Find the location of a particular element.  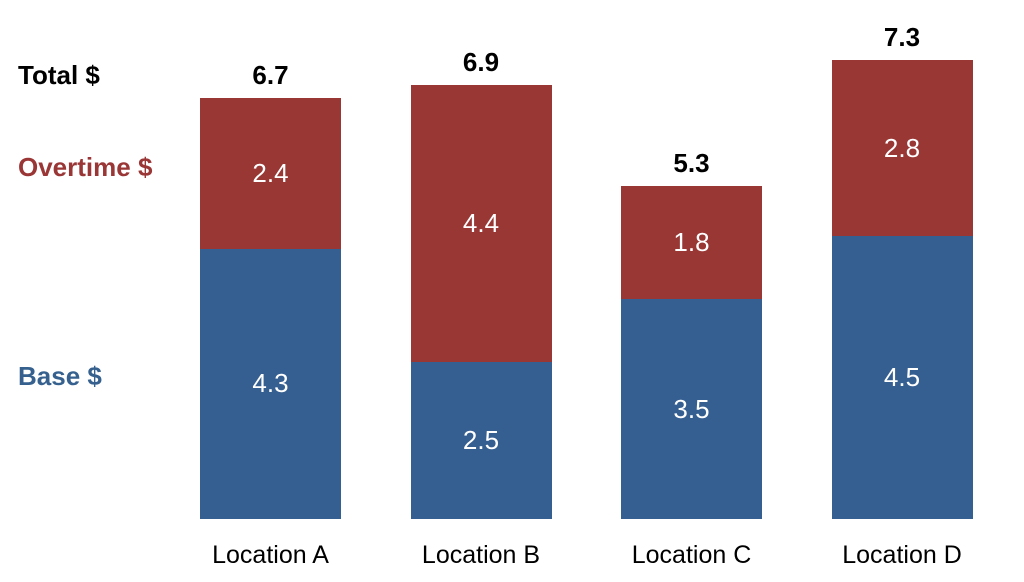

total-value-label: 5.3 is located at coordinates (691, 162).